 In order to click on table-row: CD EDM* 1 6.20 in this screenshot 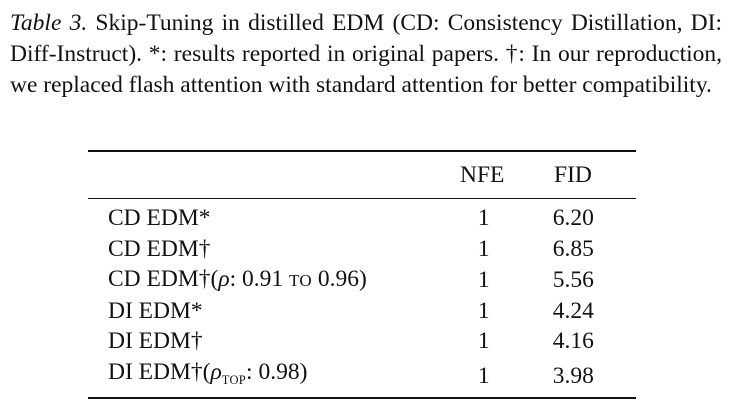, I will do `click(362, 216)`.